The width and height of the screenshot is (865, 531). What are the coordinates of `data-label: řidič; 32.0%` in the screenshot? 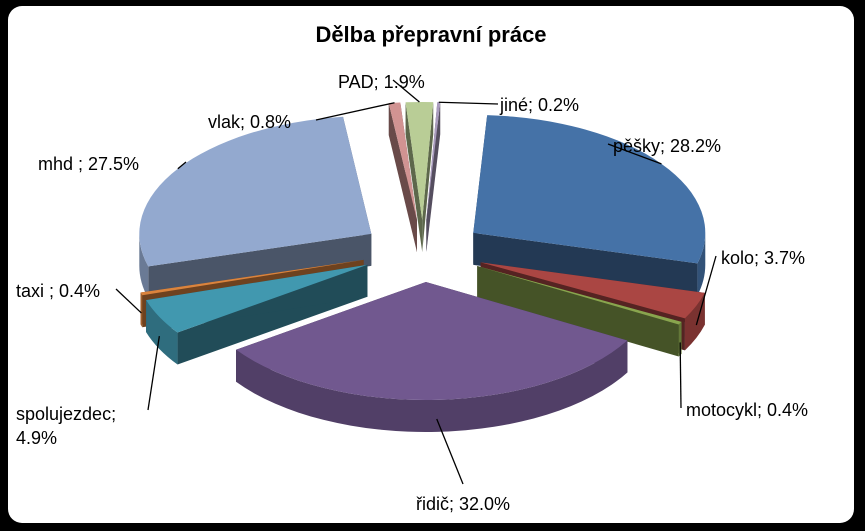 It's located at (463, 504).